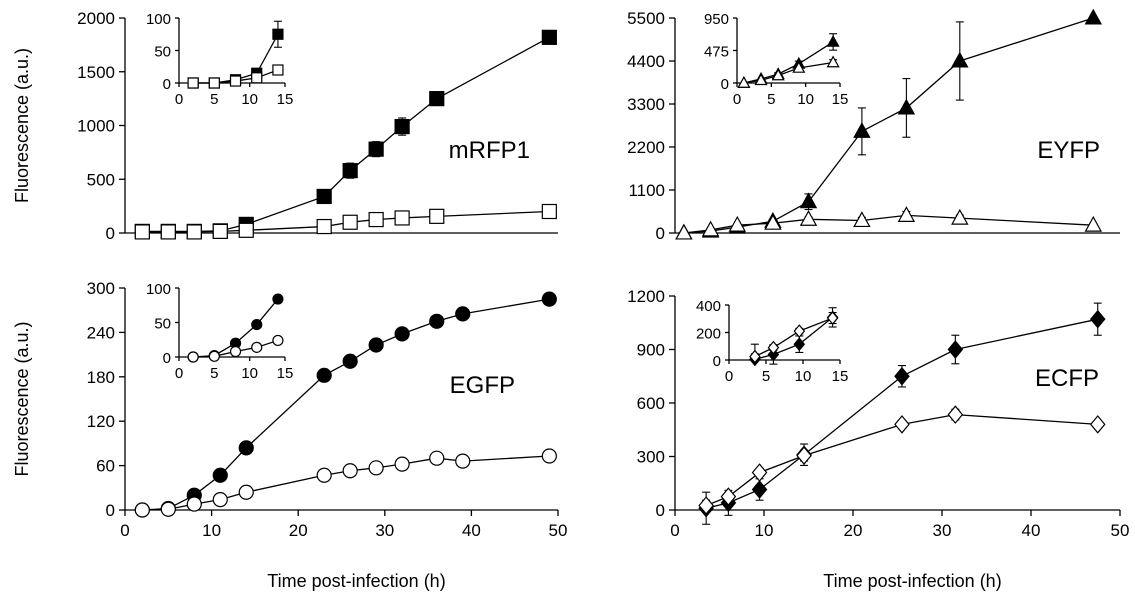 The height and width of the screenshot is (596, 1135). What do you see at coordinates (912, 581) in the screenshot?
I see `x-axis-label: Time post-infection (h)` at bounding box center [912, 581].